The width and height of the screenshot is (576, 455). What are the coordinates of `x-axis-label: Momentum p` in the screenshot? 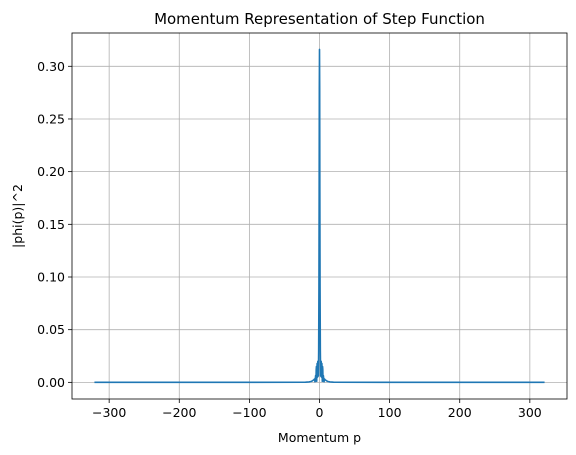 It's located at (319, 437).